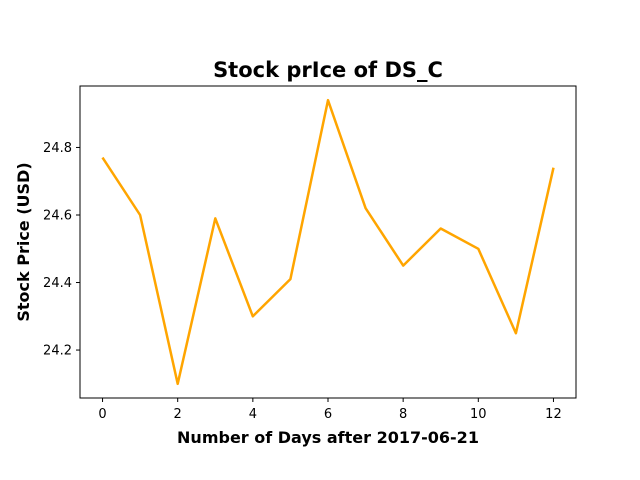  What do you see at coordinates (403, 414) in the screenshot?
I see `x-tick-label: 8` at bounding box center [403, 414].